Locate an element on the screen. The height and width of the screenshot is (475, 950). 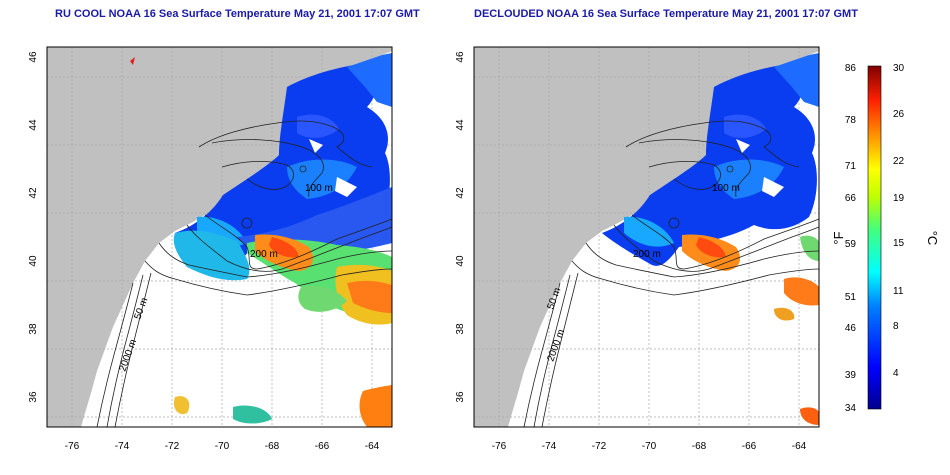
c-tick-label: 11 is located at coordinates (898, 291).